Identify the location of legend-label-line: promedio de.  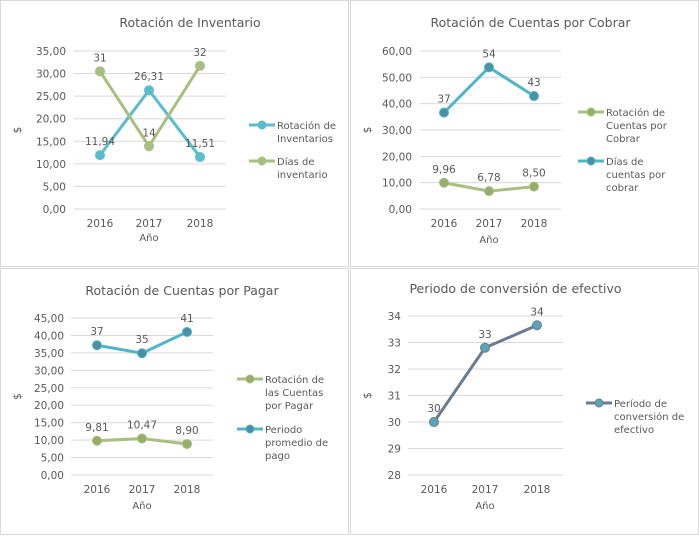
(296, 443).